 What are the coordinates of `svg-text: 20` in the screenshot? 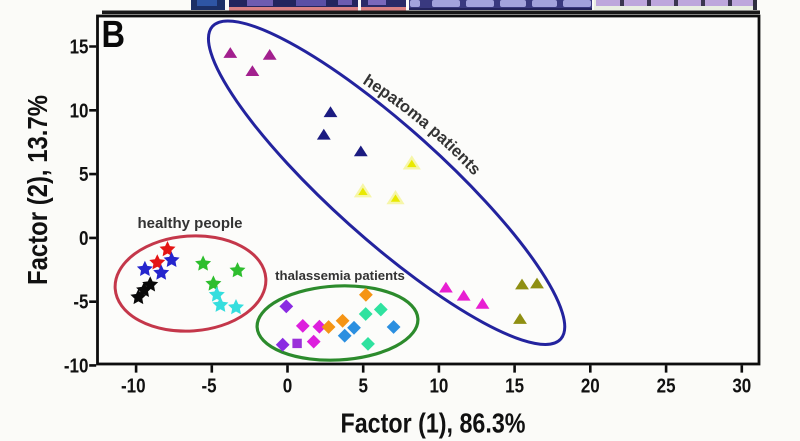 It's located at (590, 387).